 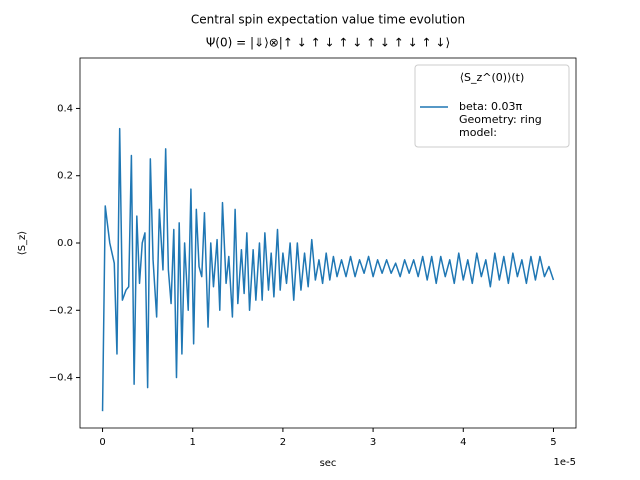 I want to click on x-tick-label: 3, so click(x=373, y=442).